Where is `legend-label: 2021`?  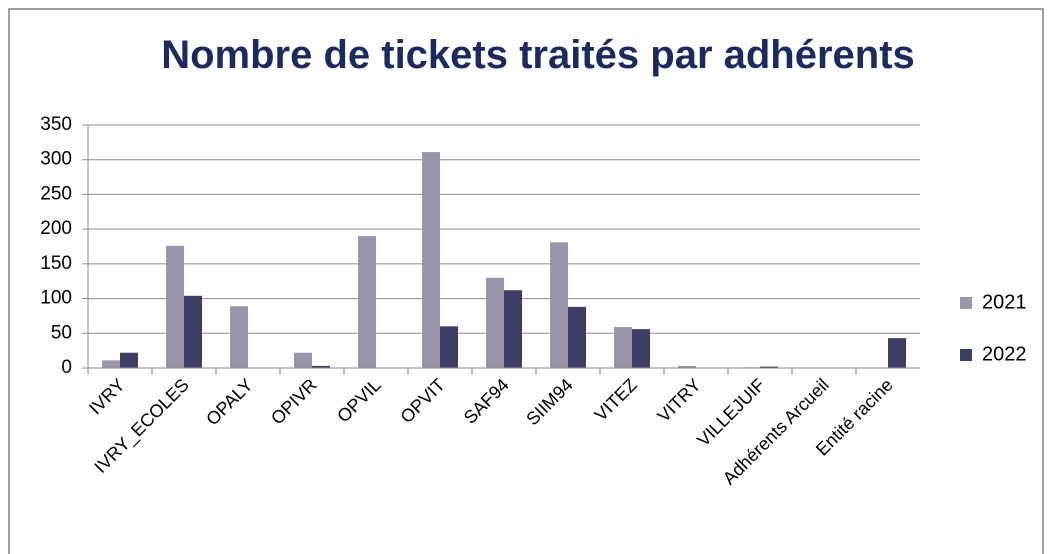 legend-label: 2021 is located at coordinates (1004, 302).